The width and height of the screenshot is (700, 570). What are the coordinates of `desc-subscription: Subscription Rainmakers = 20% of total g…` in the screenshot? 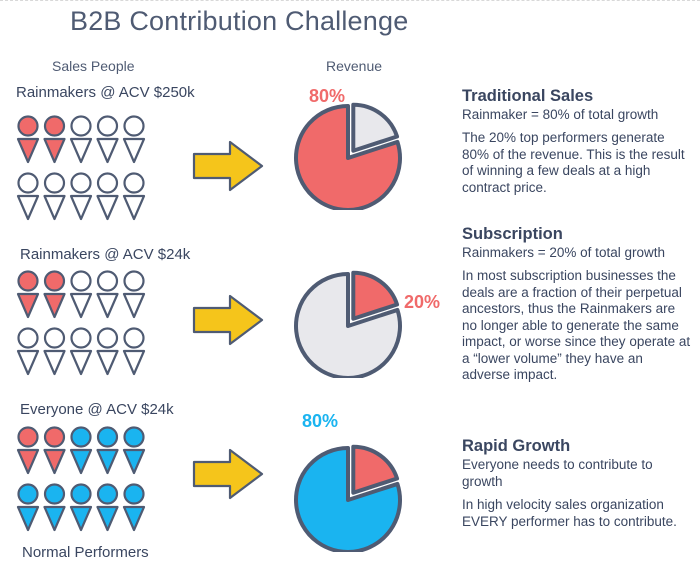 It's located at (577, 304).